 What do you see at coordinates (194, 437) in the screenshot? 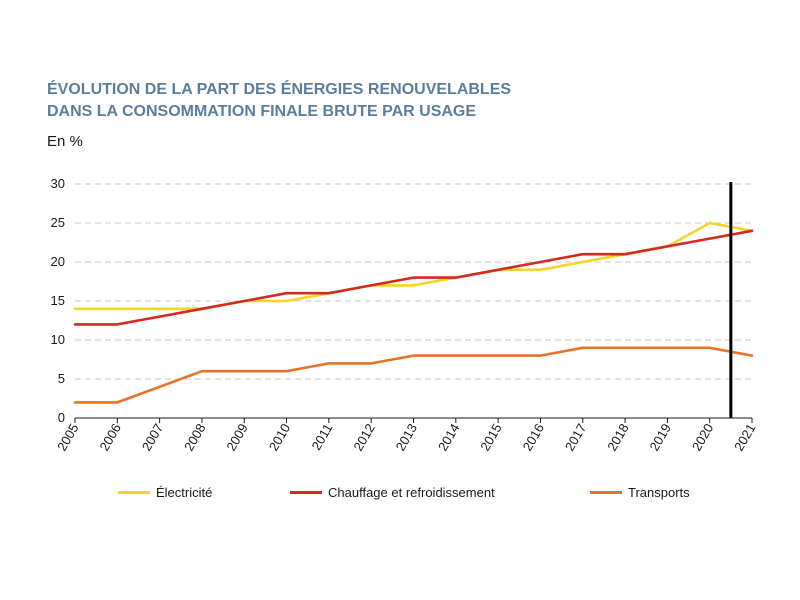
I see `x-tick-label: 2008` at bounding box center [194, 437].